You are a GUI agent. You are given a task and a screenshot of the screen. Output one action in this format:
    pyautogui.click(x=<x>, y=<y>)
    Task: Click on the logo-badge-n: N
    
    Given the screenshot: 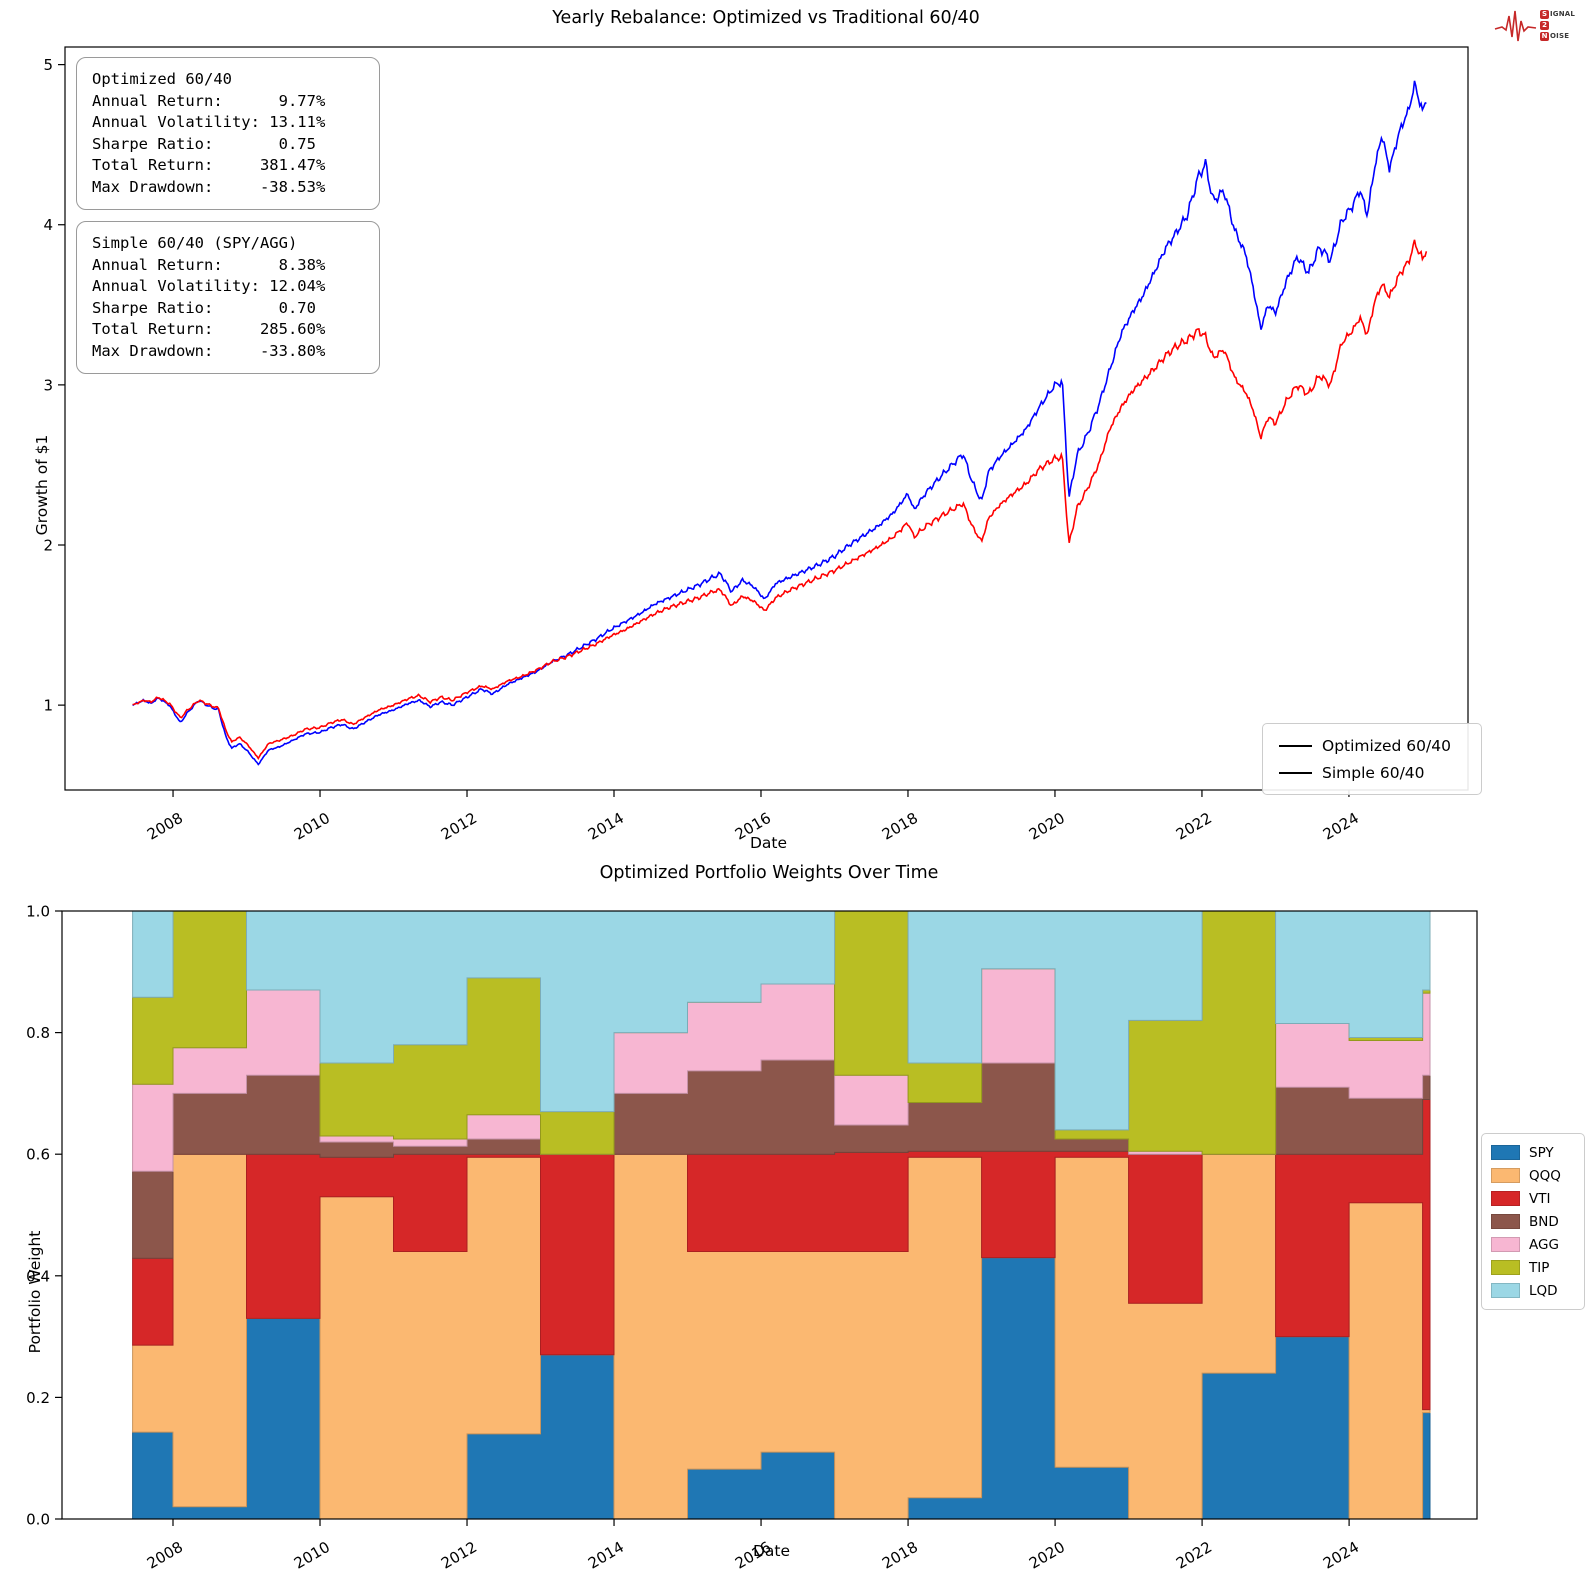 What is the action you would take?
    pyautogui.click(x=1544, y=36)
    